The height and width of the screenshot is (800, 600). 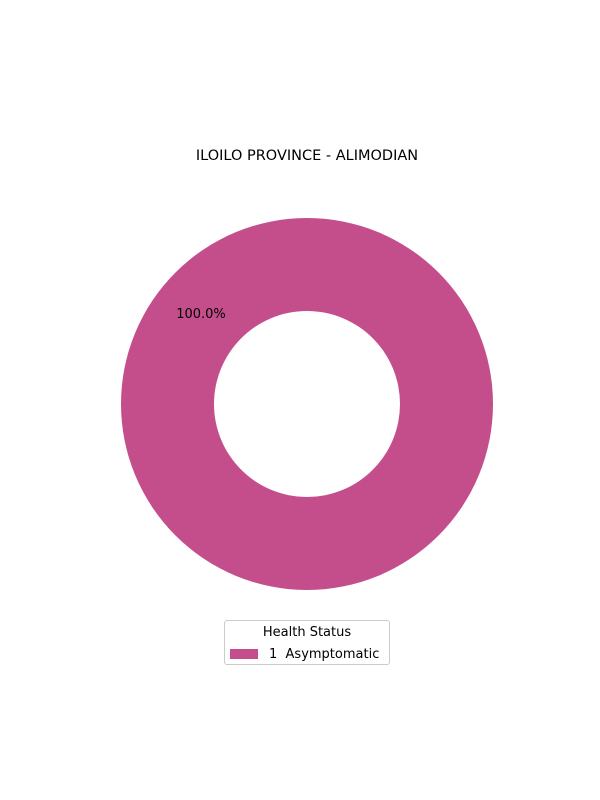 I want to click on legend-title: Health Status, so click(x=307, y=632).